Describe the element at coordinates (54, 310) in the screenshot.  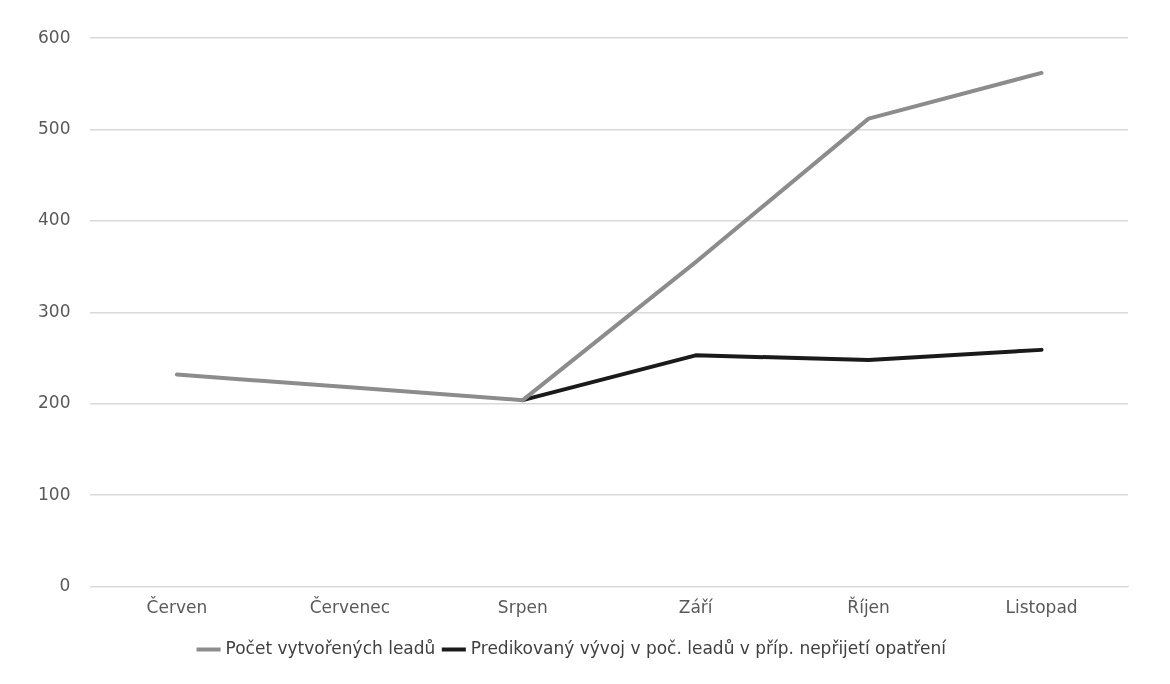
I see `y-tick-label: 300` at that location.